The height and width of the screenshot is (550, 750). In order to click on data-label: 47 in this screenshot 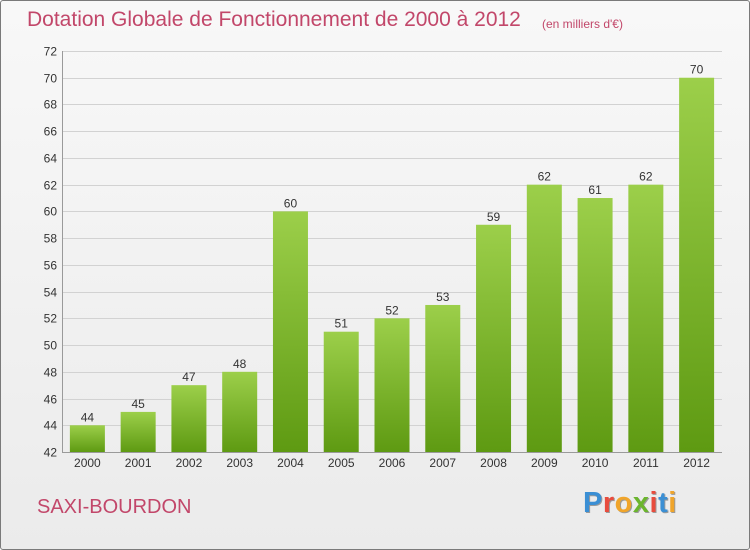, I will do `click(189, 377)`.